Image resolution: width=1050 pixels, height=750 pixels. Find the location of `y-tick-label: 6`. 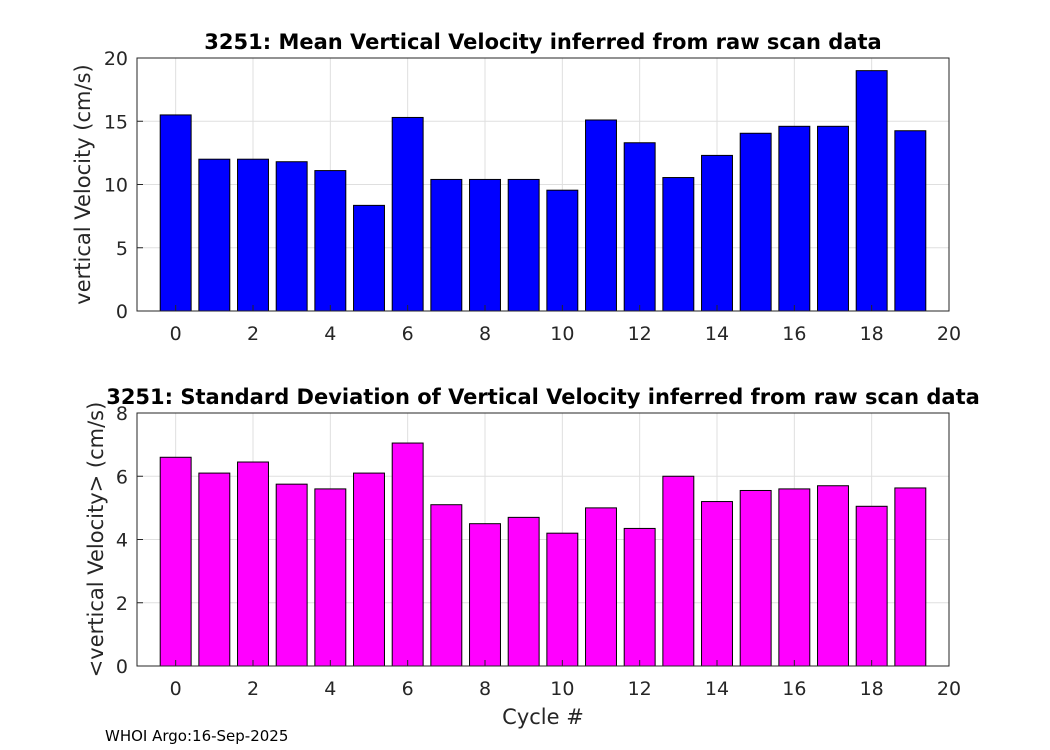

y-tick-label: 6 is located at coordinates (122, 477).